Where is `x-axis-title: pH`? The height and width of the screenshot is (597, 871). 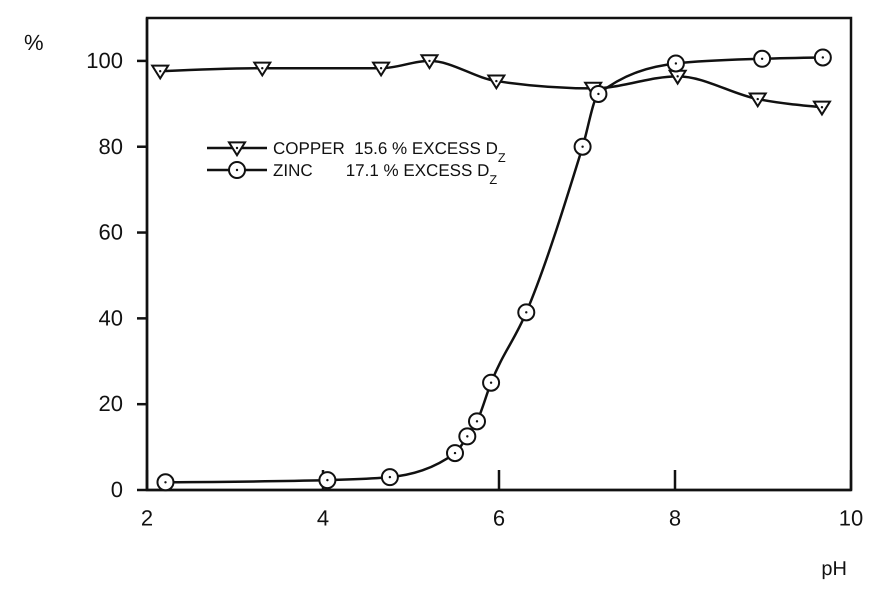 x-axis-title: pH is located at coordinates (834, 569).